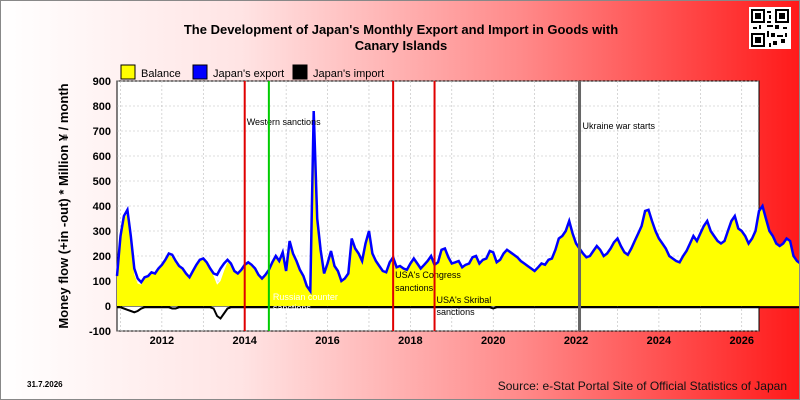 Image resolution: width=800 pixels, height=400 pixels. I want to click on event-label: Western sanctions, so click(284, 122).